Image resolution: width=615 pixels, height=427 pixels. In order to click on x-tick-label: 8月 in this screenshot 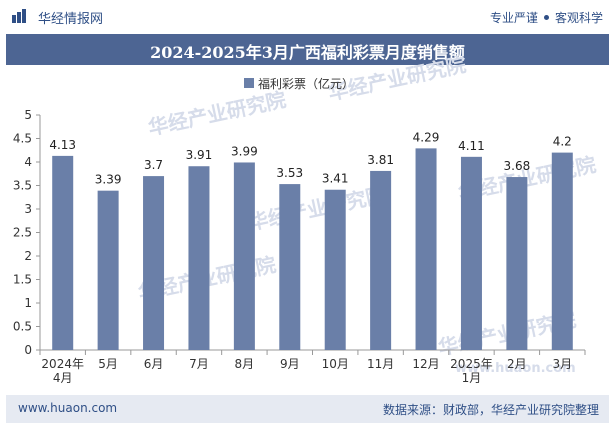, I will do `click(245, 364)`.